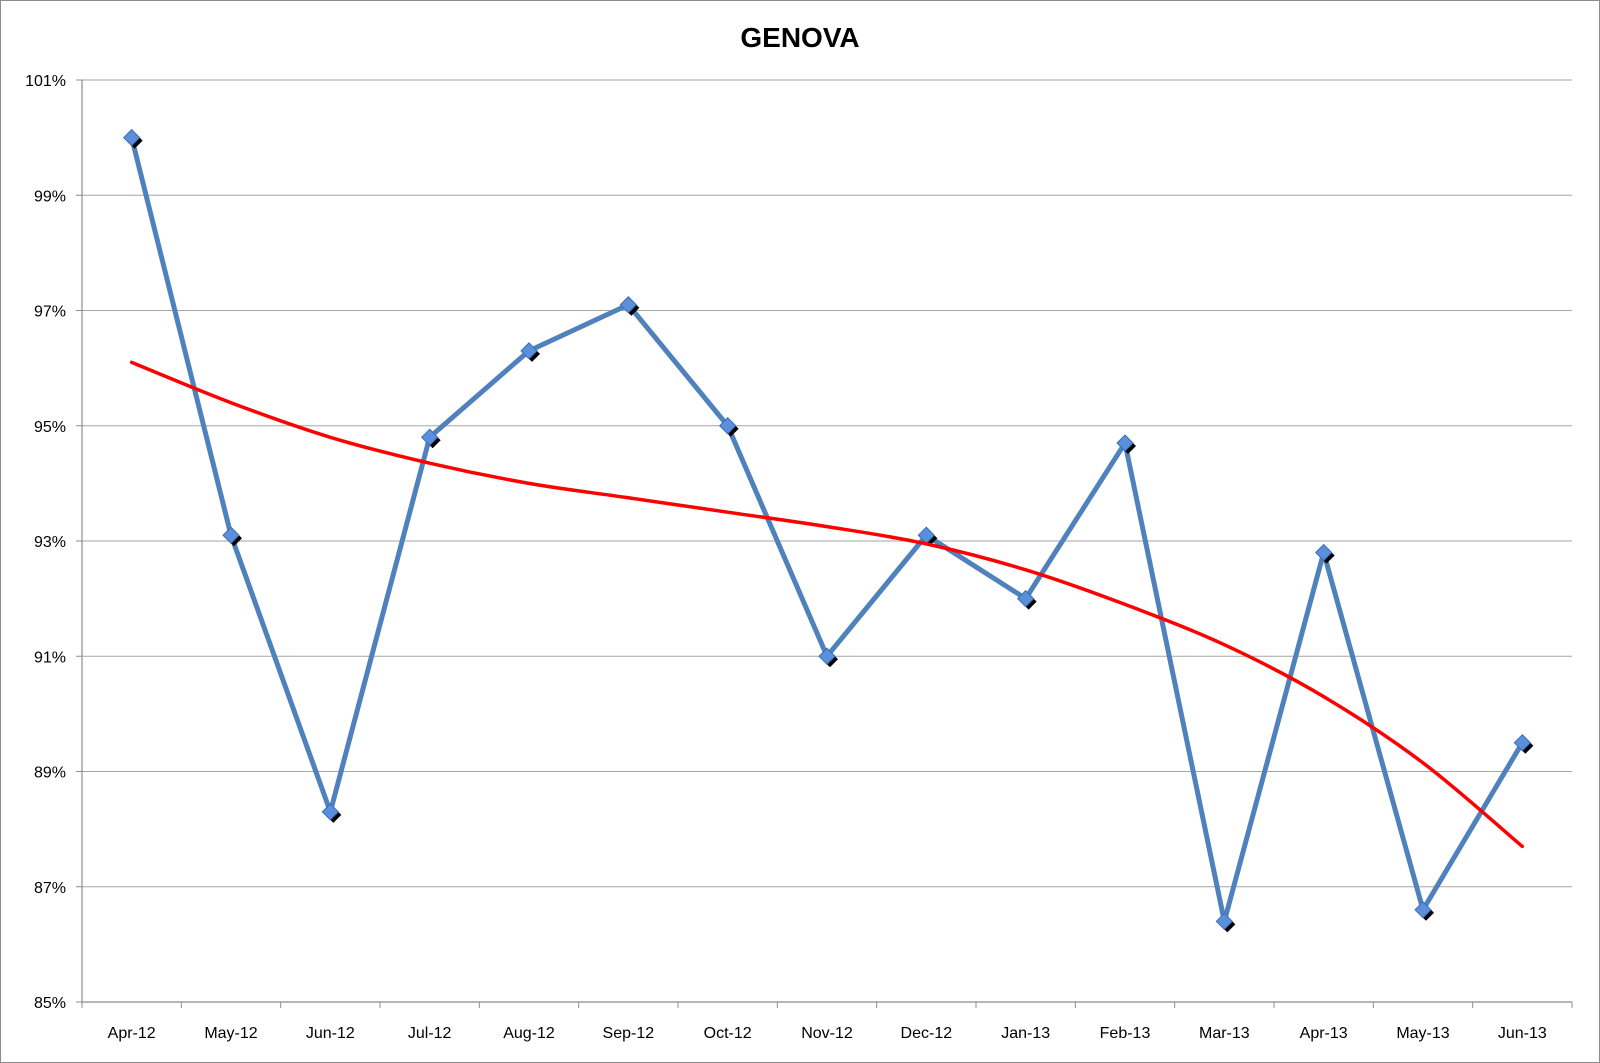 The image size is (1600, 1063). Describe the element at coordinates (132, 1033) in the screenshot. I see `x-tick-label: Apr-12` at that location.